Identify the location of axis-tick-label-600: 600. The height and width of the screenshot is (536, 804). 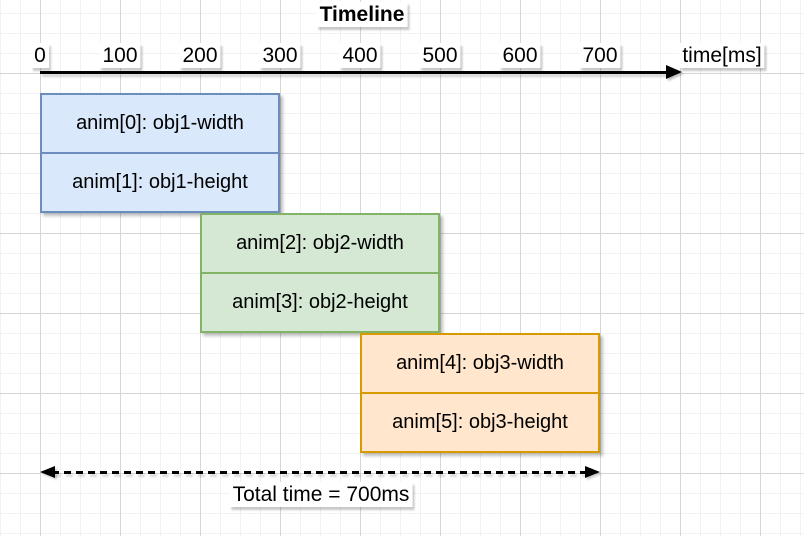
(520, 55).